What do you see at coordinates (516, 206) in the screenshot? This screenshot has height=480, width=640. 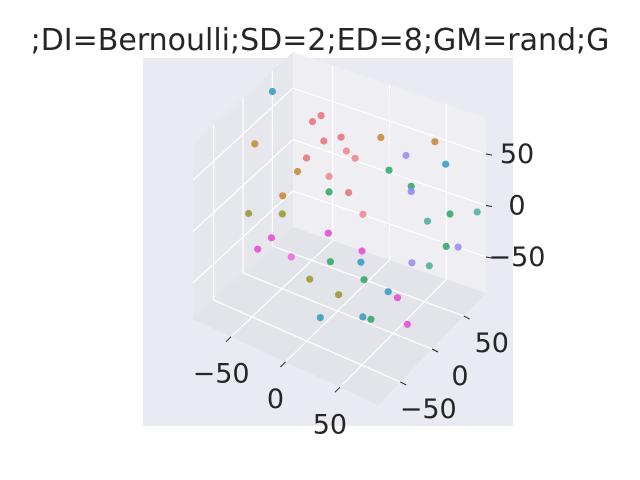 I see `z-tick-label: 0` at bounding box center [516, 206].